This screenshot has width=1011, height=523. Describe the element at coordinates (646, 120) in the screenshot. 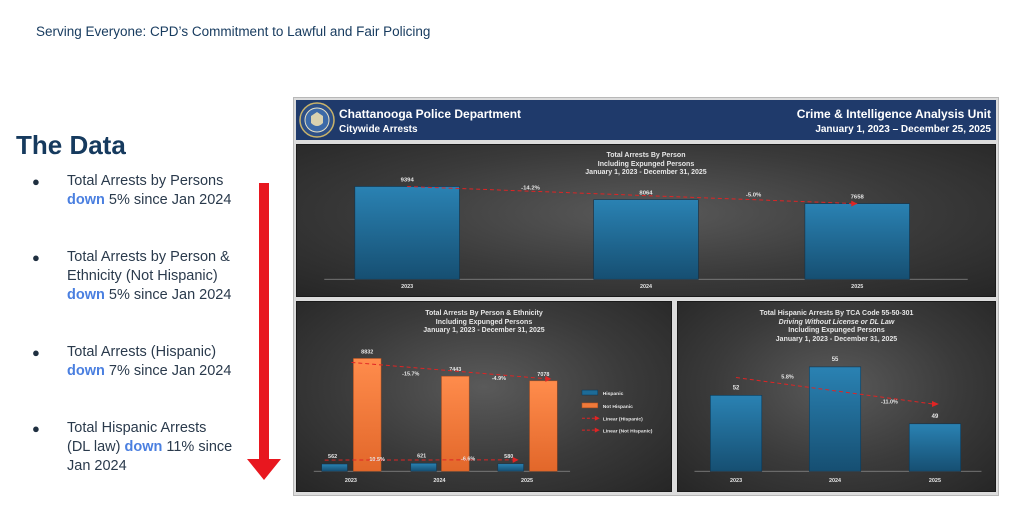

I see `report-header` at that location.